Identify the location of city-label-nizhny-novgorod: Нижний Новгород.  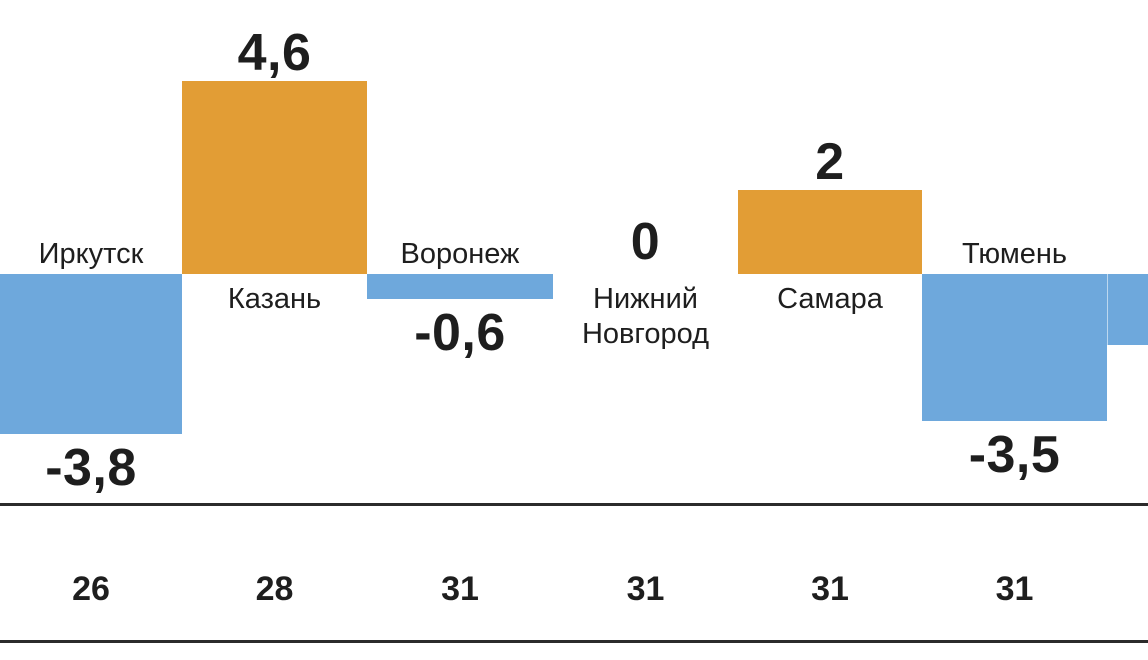
(645, 316).